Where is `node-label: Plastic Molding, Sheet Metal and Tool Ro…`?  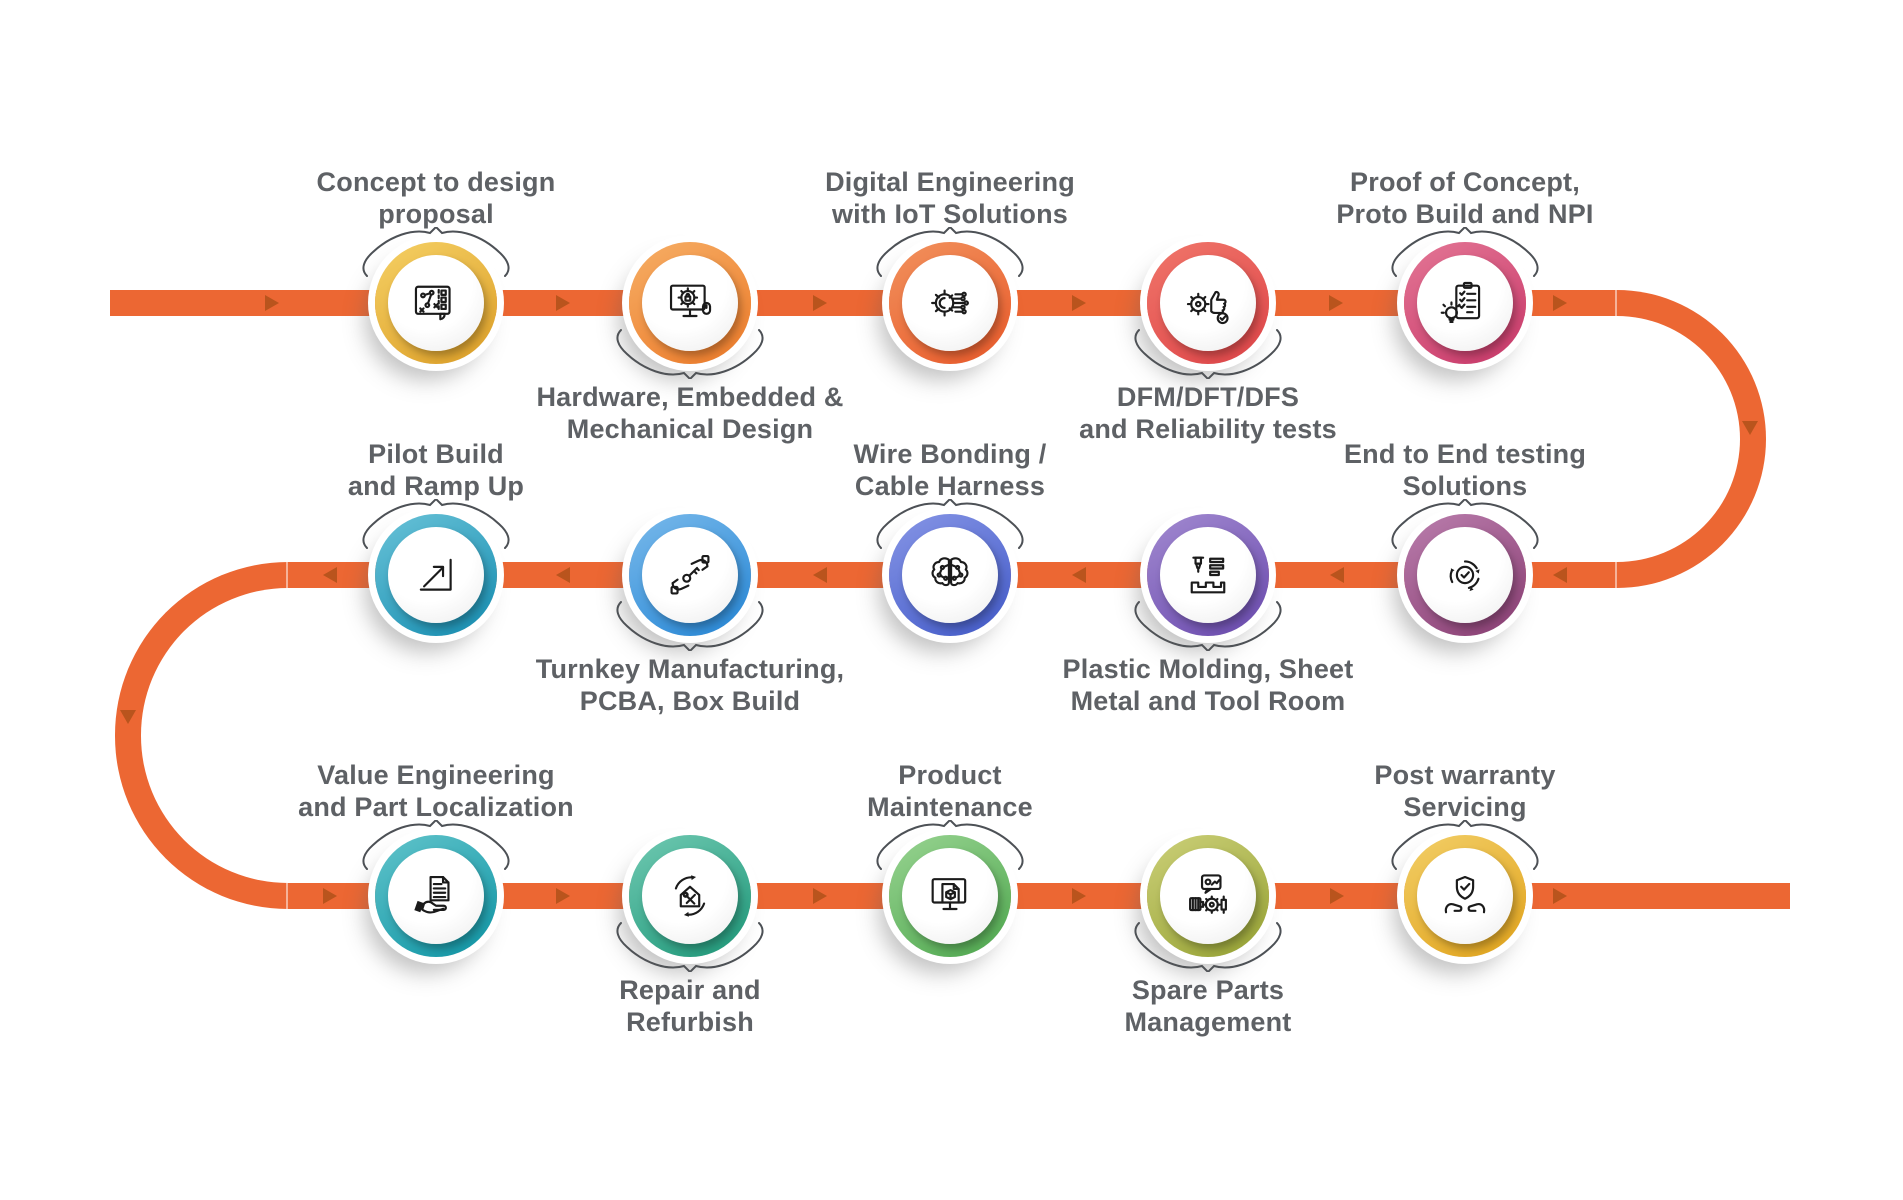
node-label: Plastic Molding, Sheet Metal and Tool Ro… is located at coordinates (1208, 685).